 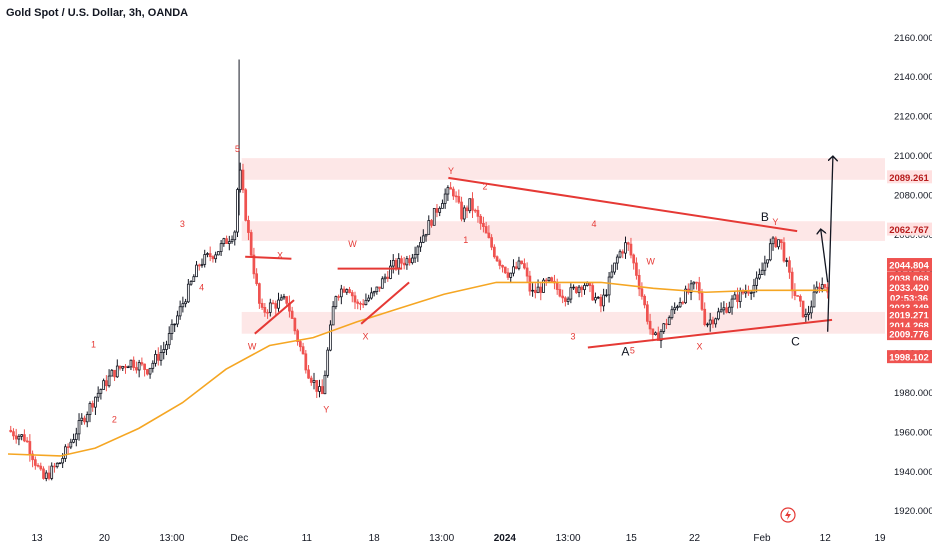 I want to click on price-tag-label: 2019.271, so click(x=909, y=315).